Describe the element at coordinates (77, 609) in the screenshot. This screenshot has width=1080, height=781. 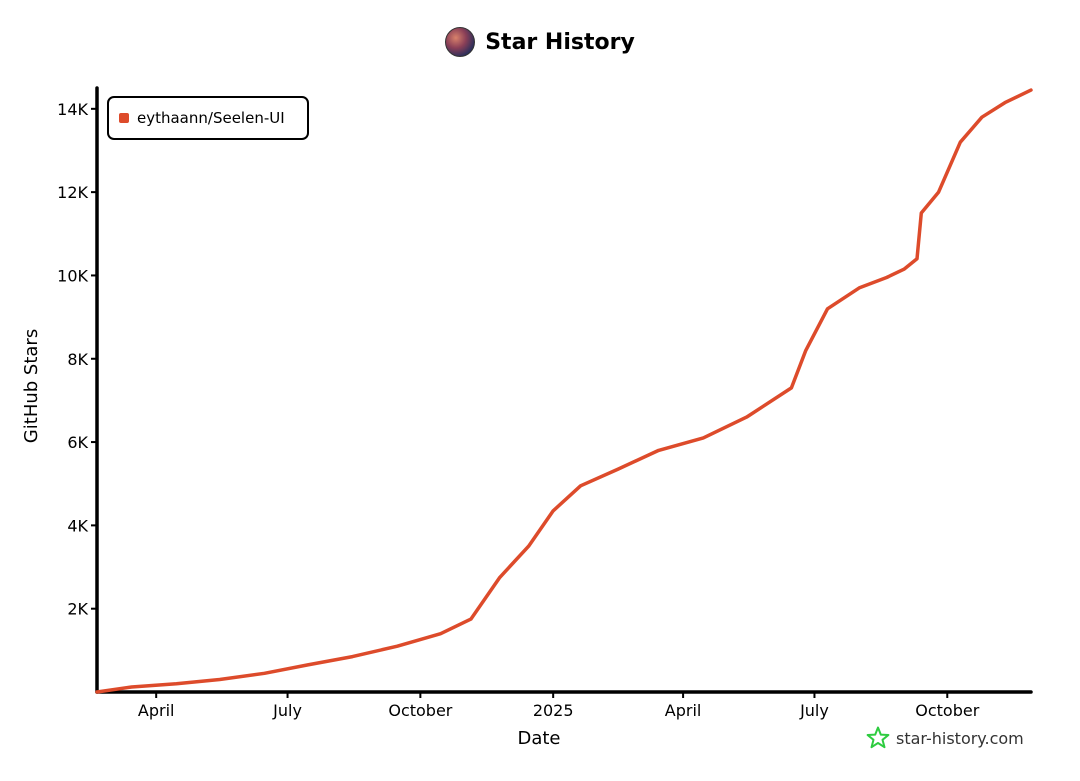
I see `y-tick-label: 2K` at that location.